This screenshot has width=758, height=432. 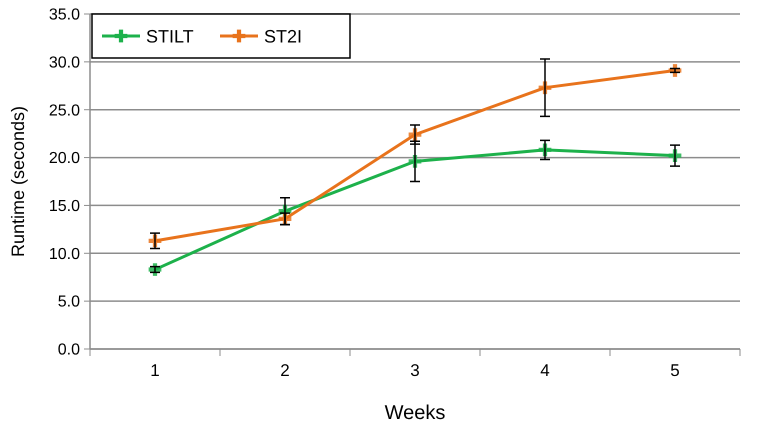 I want to click on y-tick-label: 20.0, so click(x=64, y=159).